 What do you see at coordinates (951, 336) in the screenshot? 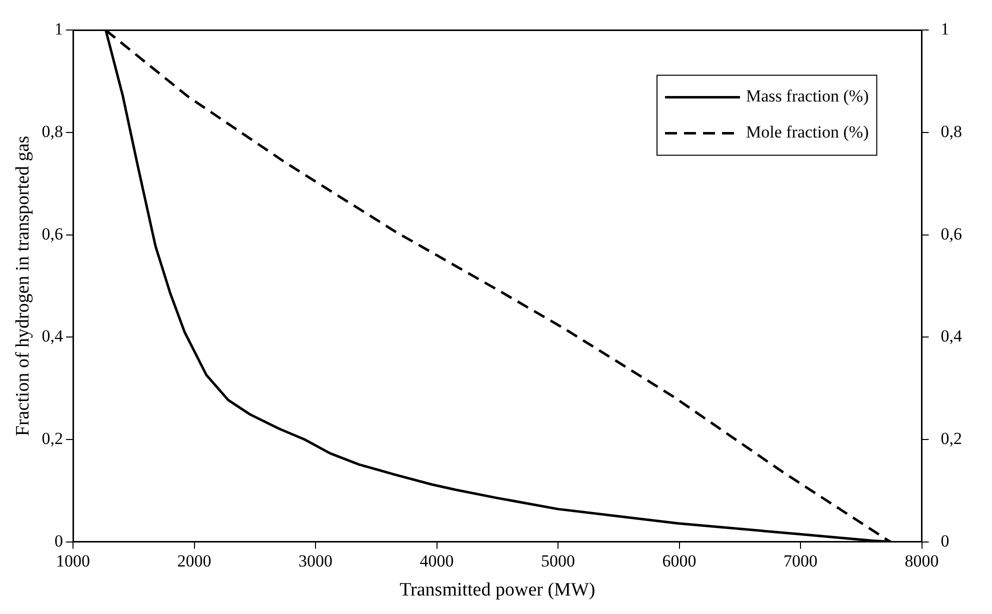
I see `y2-tick-label: 0,4` at bounding box center [951, 336].